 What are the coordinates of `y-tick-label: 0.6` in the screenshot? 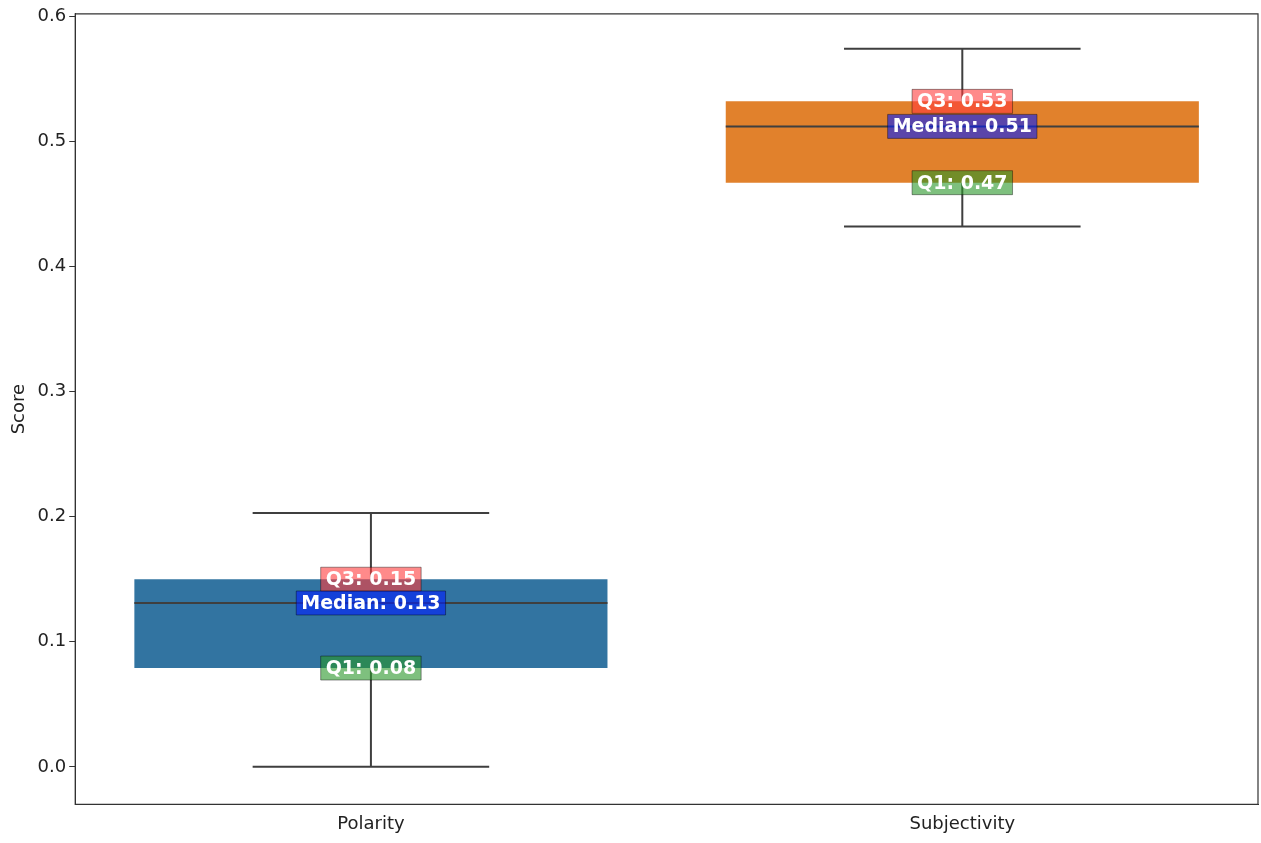 It's located at (52, 14).